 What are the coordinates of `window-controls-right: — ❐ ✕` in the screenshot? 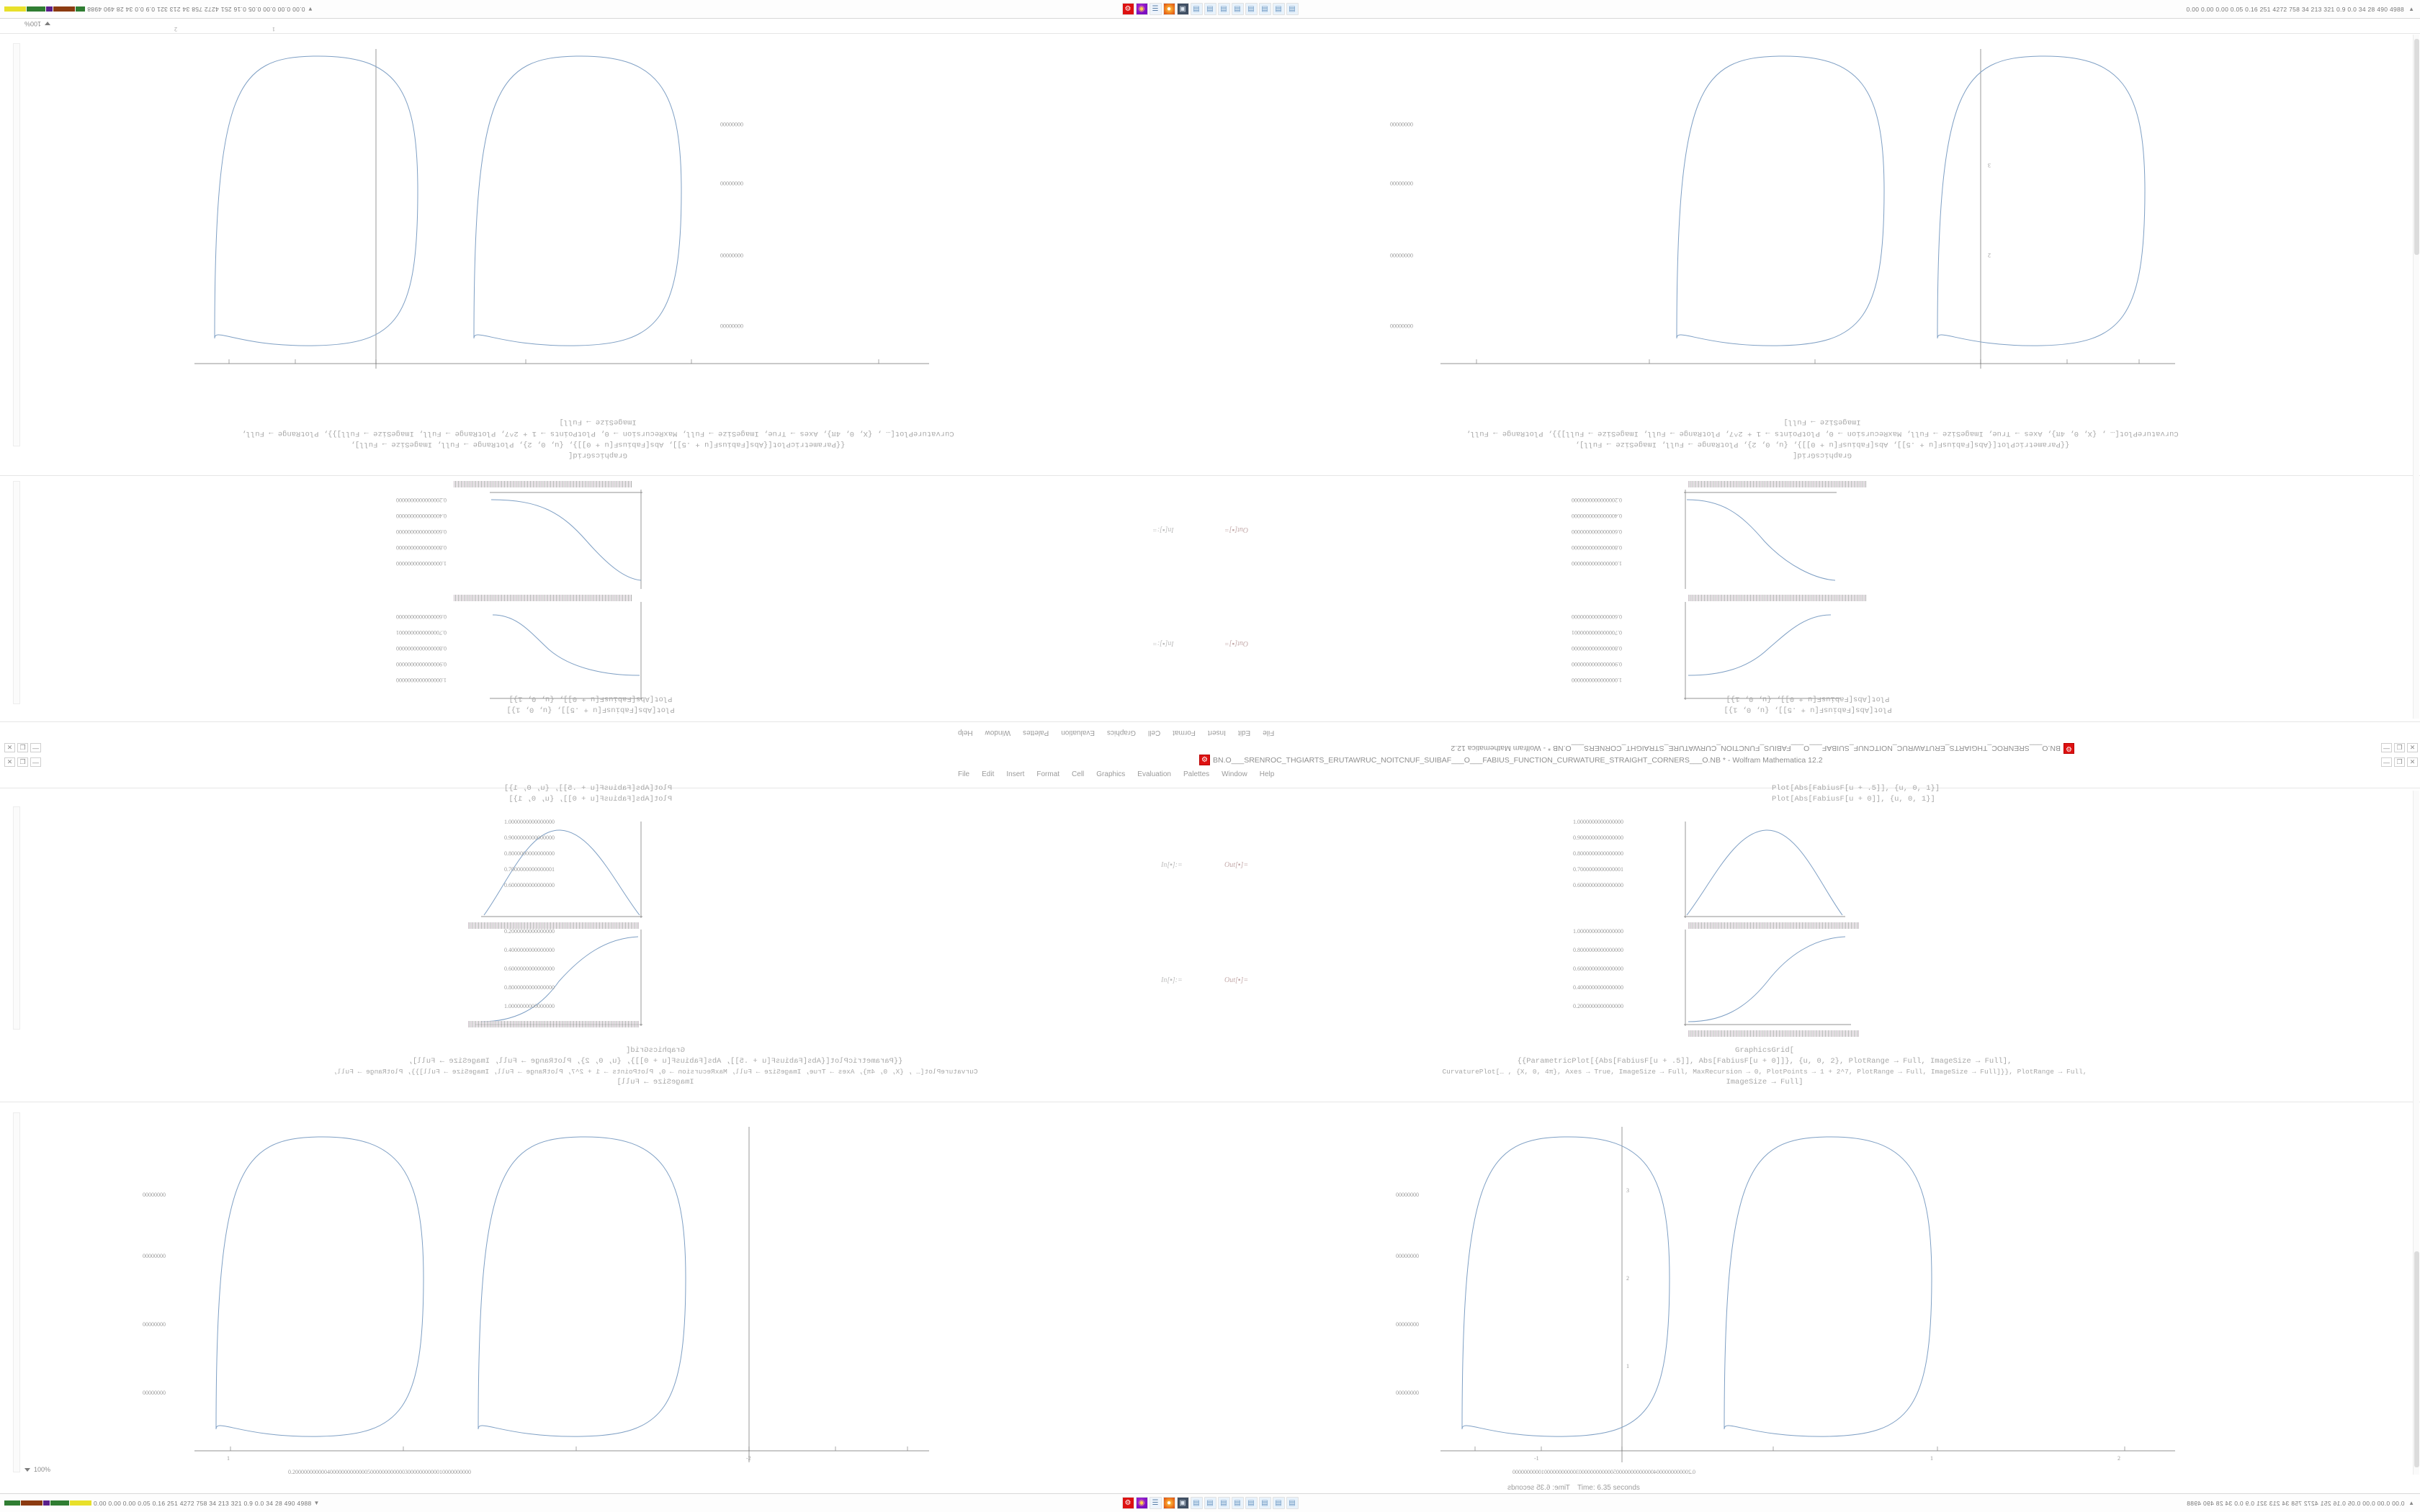 It's located at (2387, 762).